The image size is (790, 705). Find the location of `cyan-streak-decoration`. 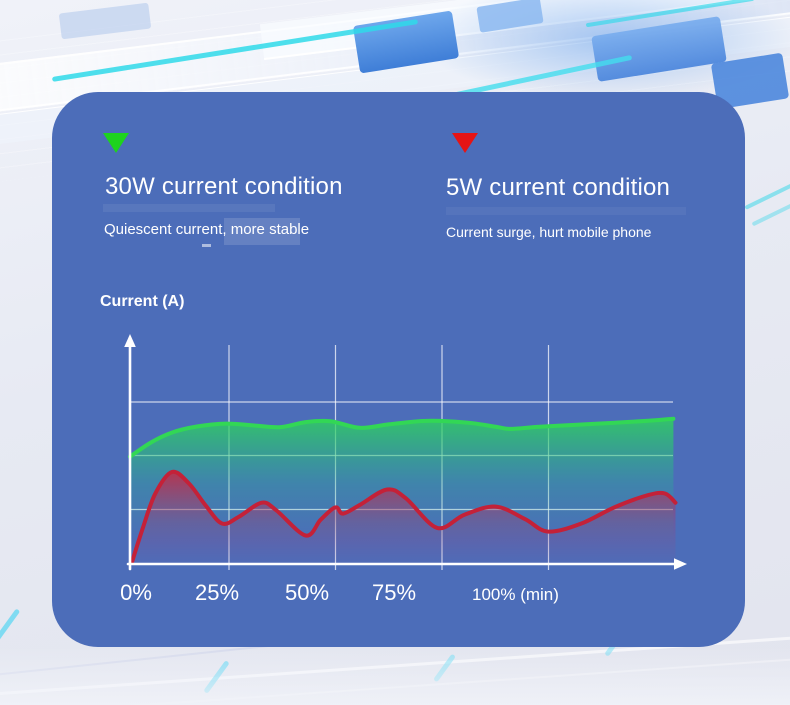

cyan-streak-decoration is located at coordinates (10, 626).